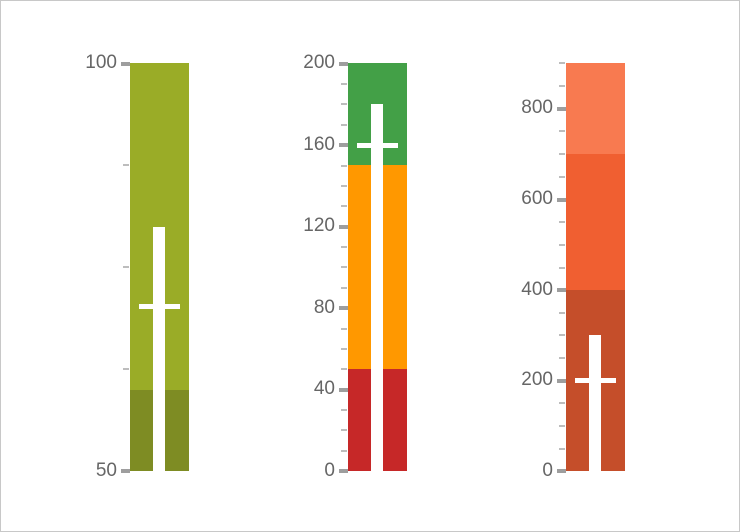 Image resolution: width=740 pixels, height=532 pixels. What do you see at coordinates (537, 198) in the screenshot?
I see `tick-label-600: 600` at bounding box center [537, 198].